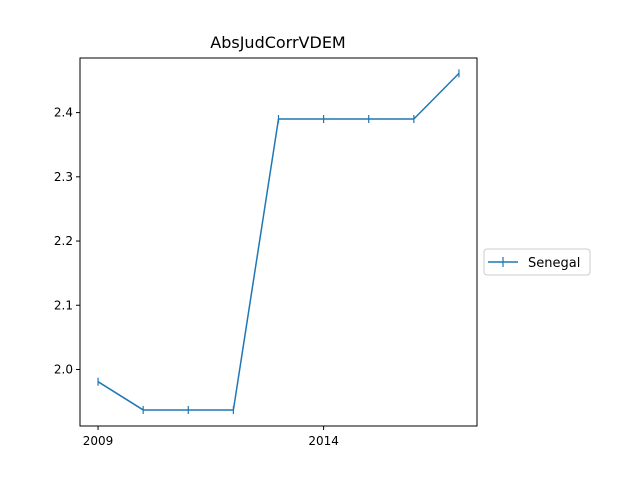 Image resolution: width=640 pixels, height=480 pixels. I want to click on y-axis: 2.0 2.1 2.2 2.3 2.4, so click(67, 241).